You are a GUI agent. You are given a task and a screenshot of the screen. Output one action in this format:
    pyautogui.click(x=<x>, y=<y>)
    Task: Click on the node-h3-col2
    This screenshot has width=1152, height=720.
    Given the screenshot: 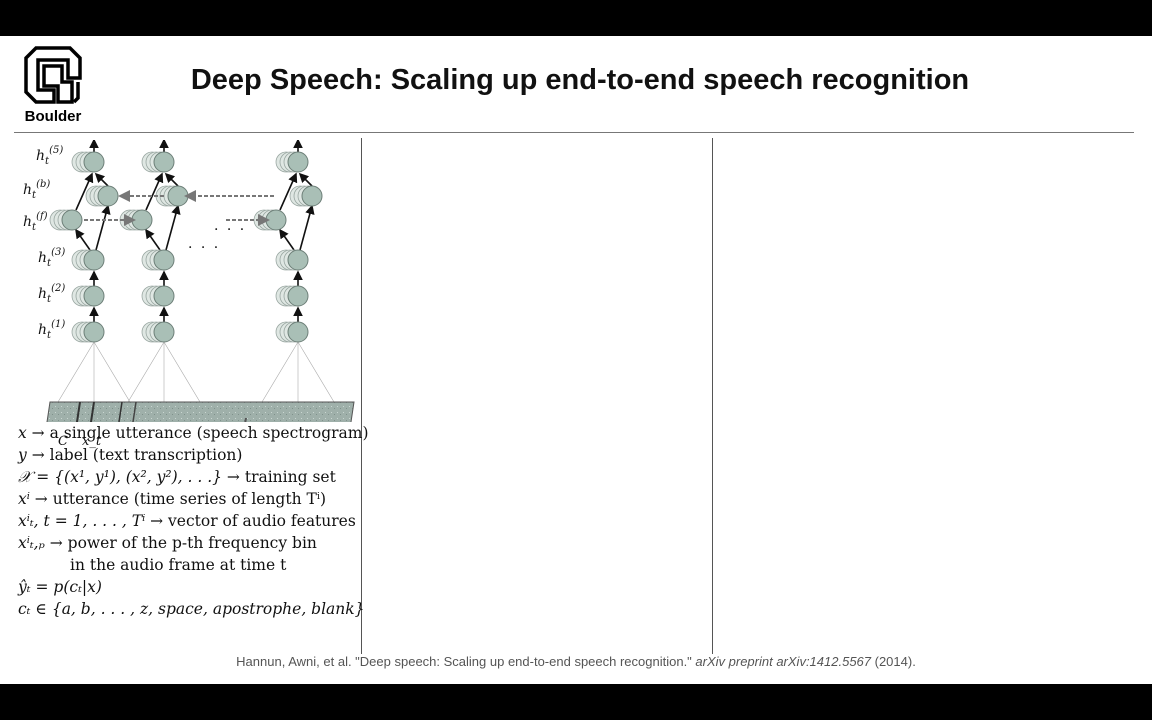 What is the action you would take?
    pyautogui.click(x=164, y=260)
    